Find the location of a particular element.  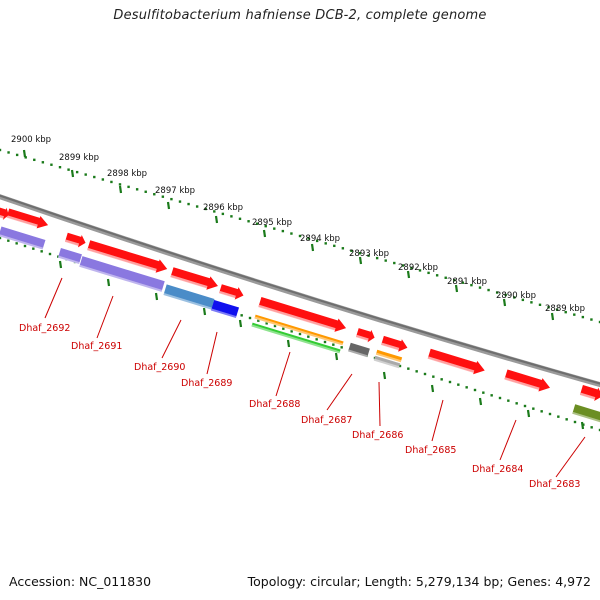

gene-purple-2-shine is located at coordinates (68, 260).